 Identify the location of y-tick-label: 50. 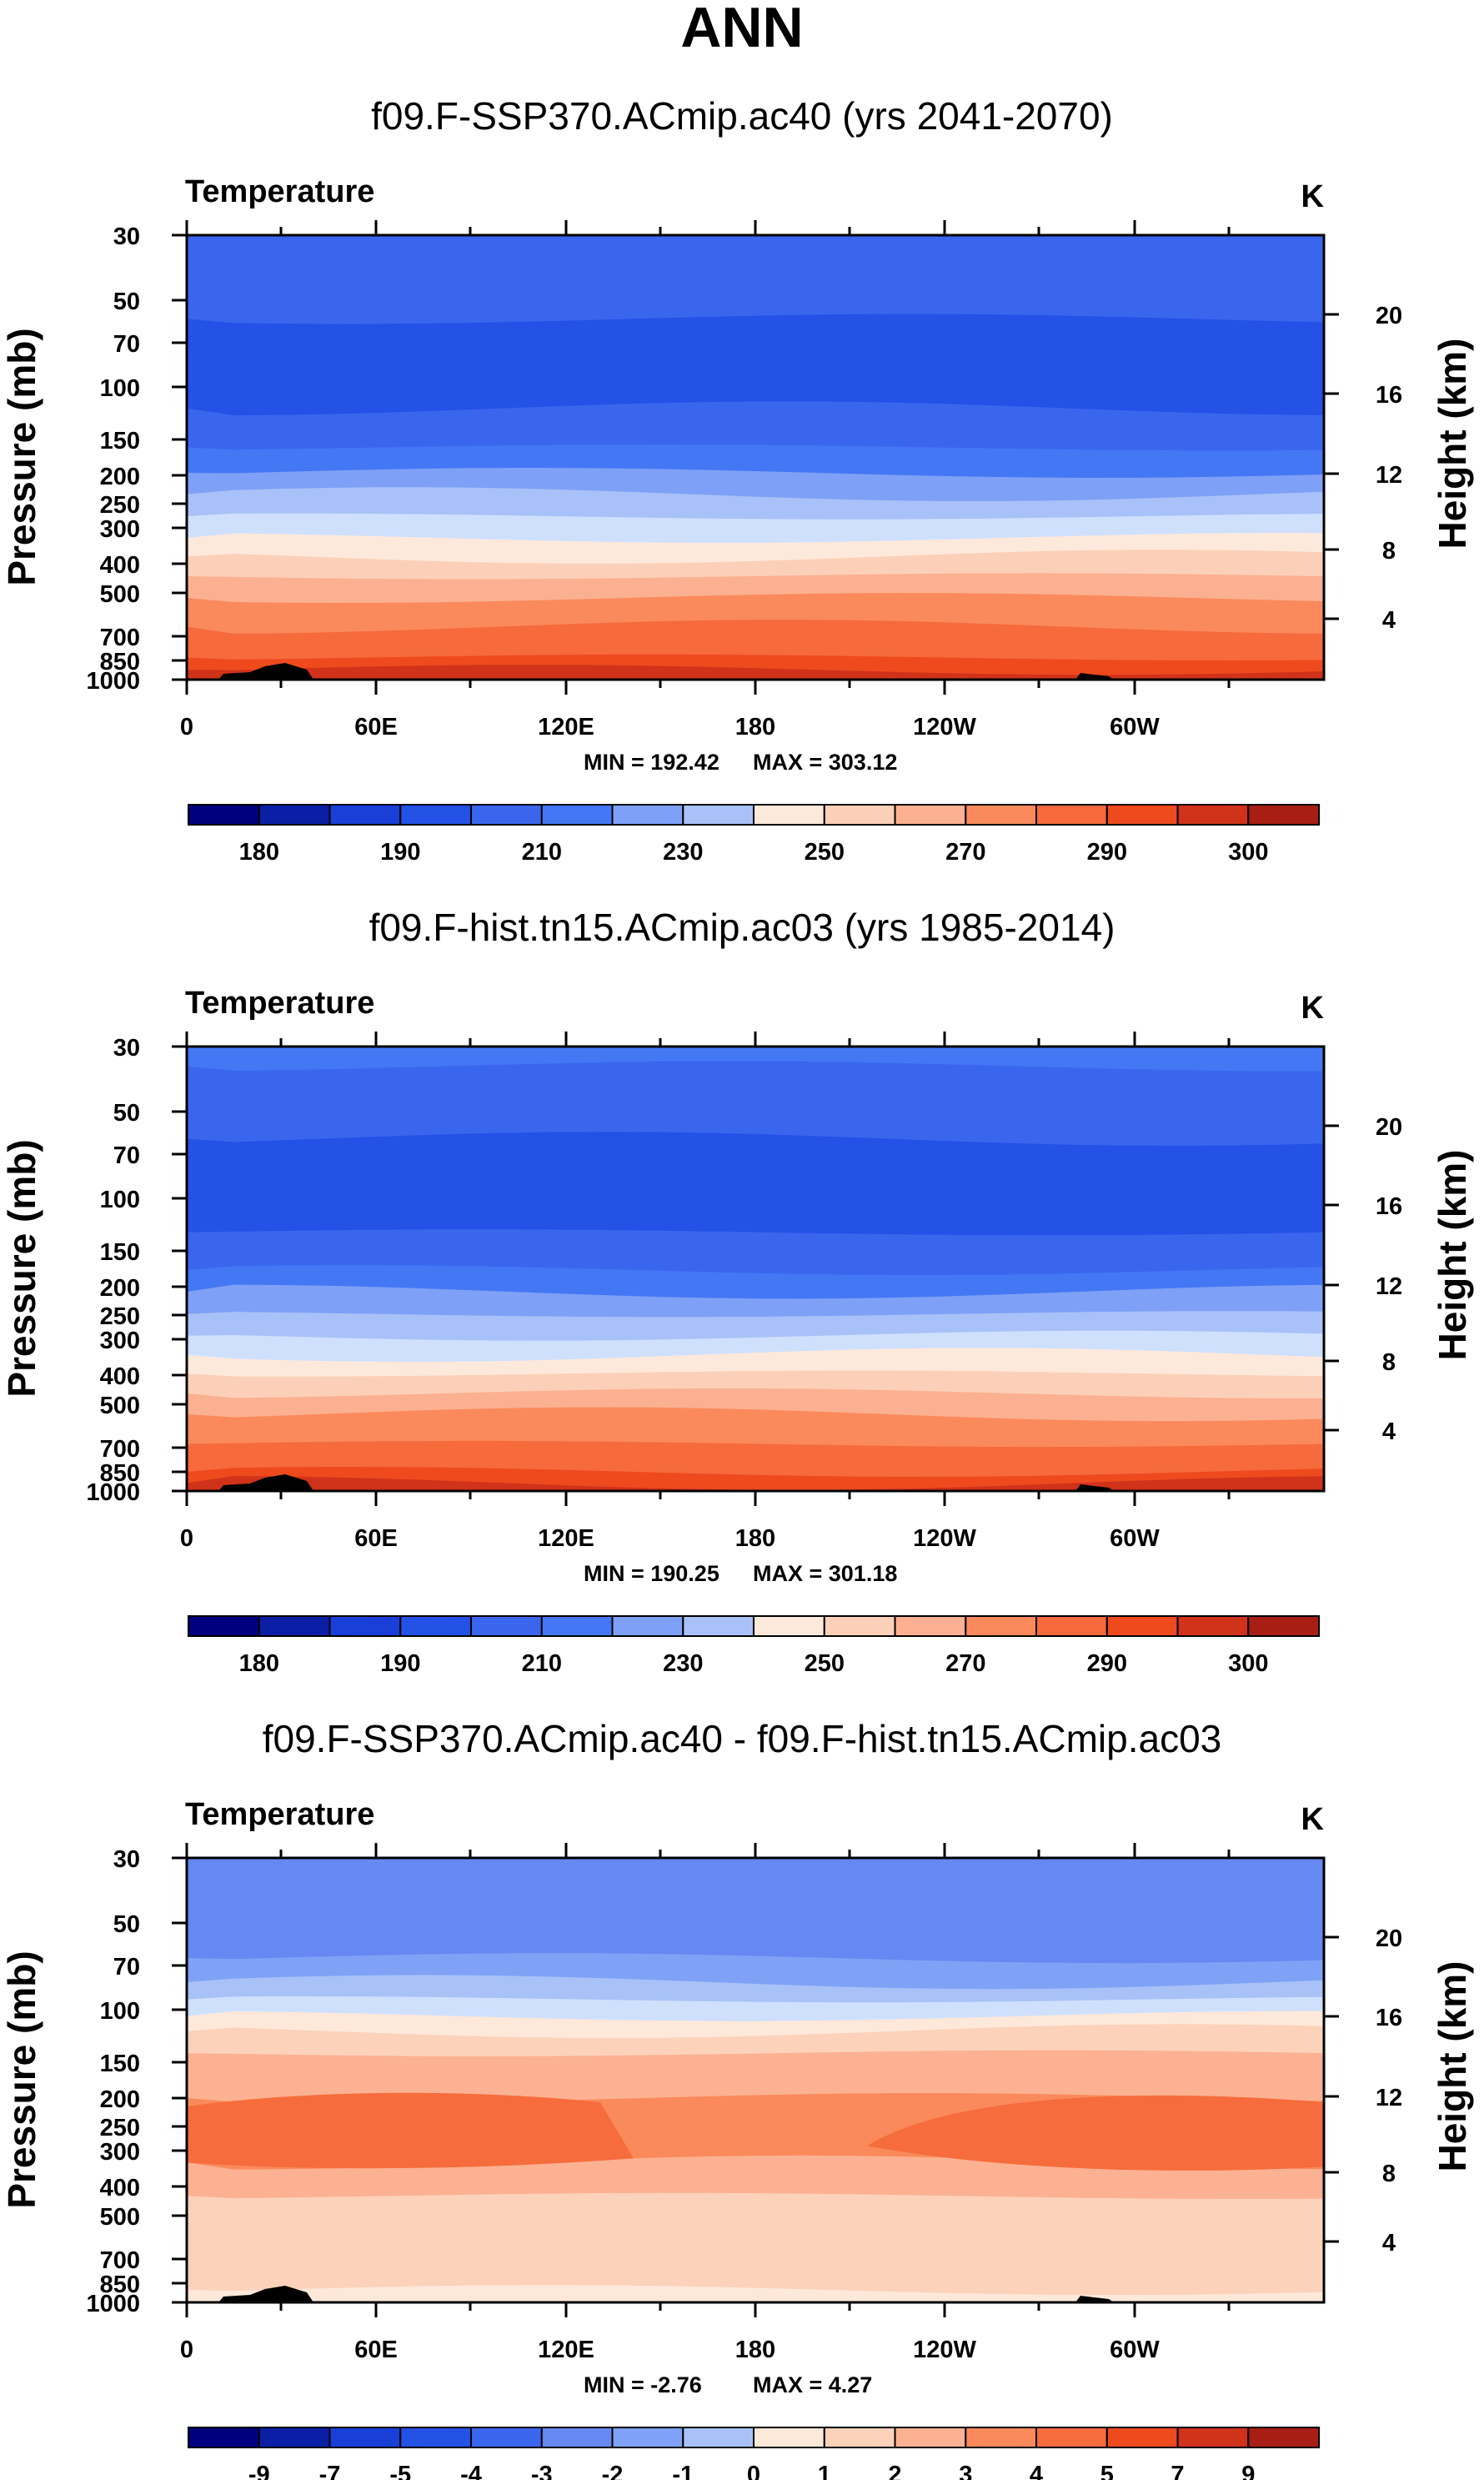
(126, 1114).